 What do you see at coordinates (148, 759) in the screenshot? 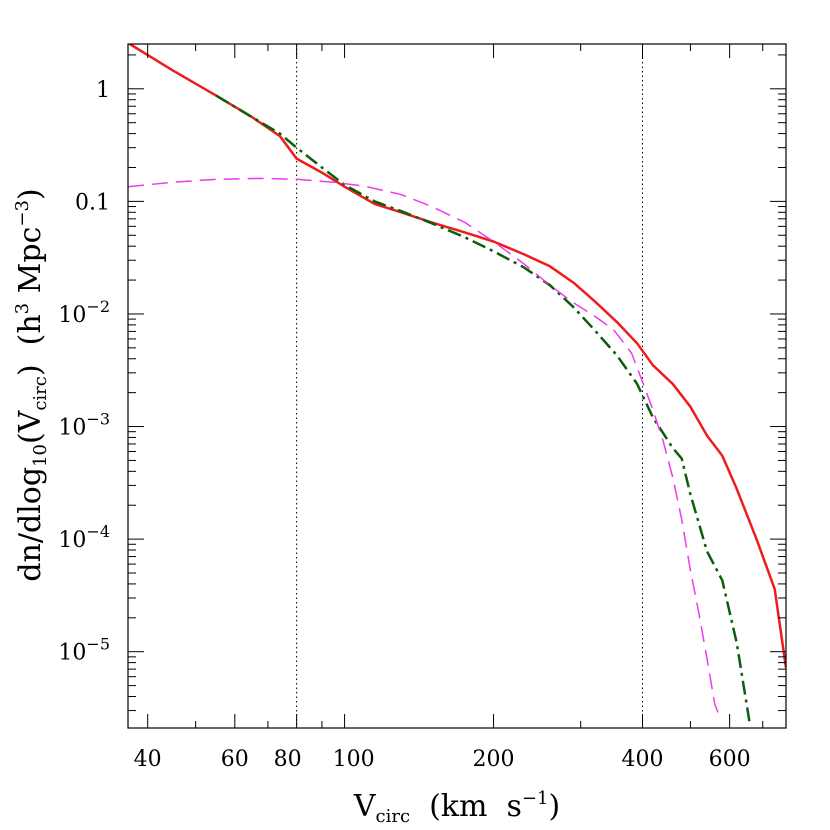
I see `x-tick-label: 40` at bounding box center [148, 759].